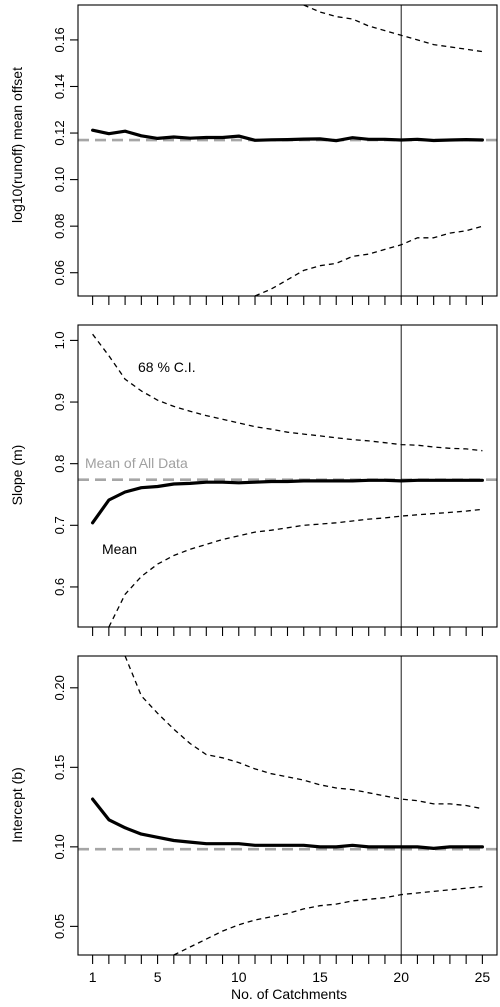 This screenshot has width=500, height=1007. I want to click on ylabel-intercept: Intercept (b), so click(17, 804).